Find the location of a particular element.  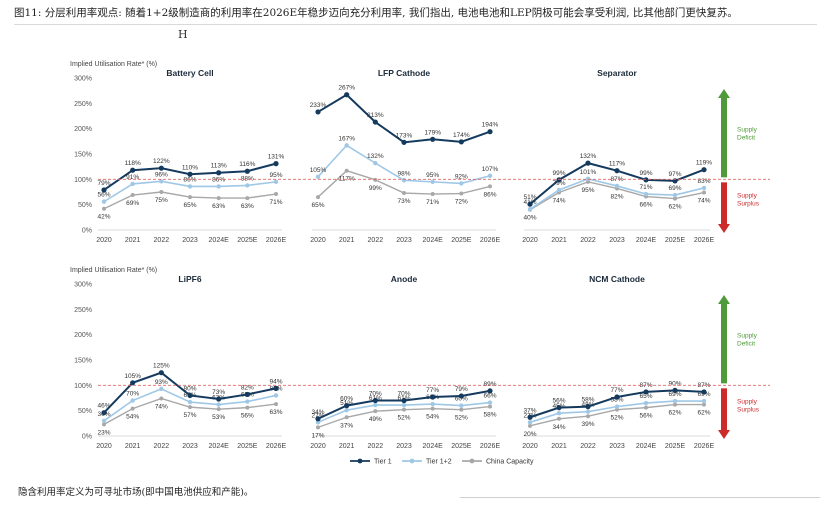

data-label-china: 23% is located at coordinates (103, 432).